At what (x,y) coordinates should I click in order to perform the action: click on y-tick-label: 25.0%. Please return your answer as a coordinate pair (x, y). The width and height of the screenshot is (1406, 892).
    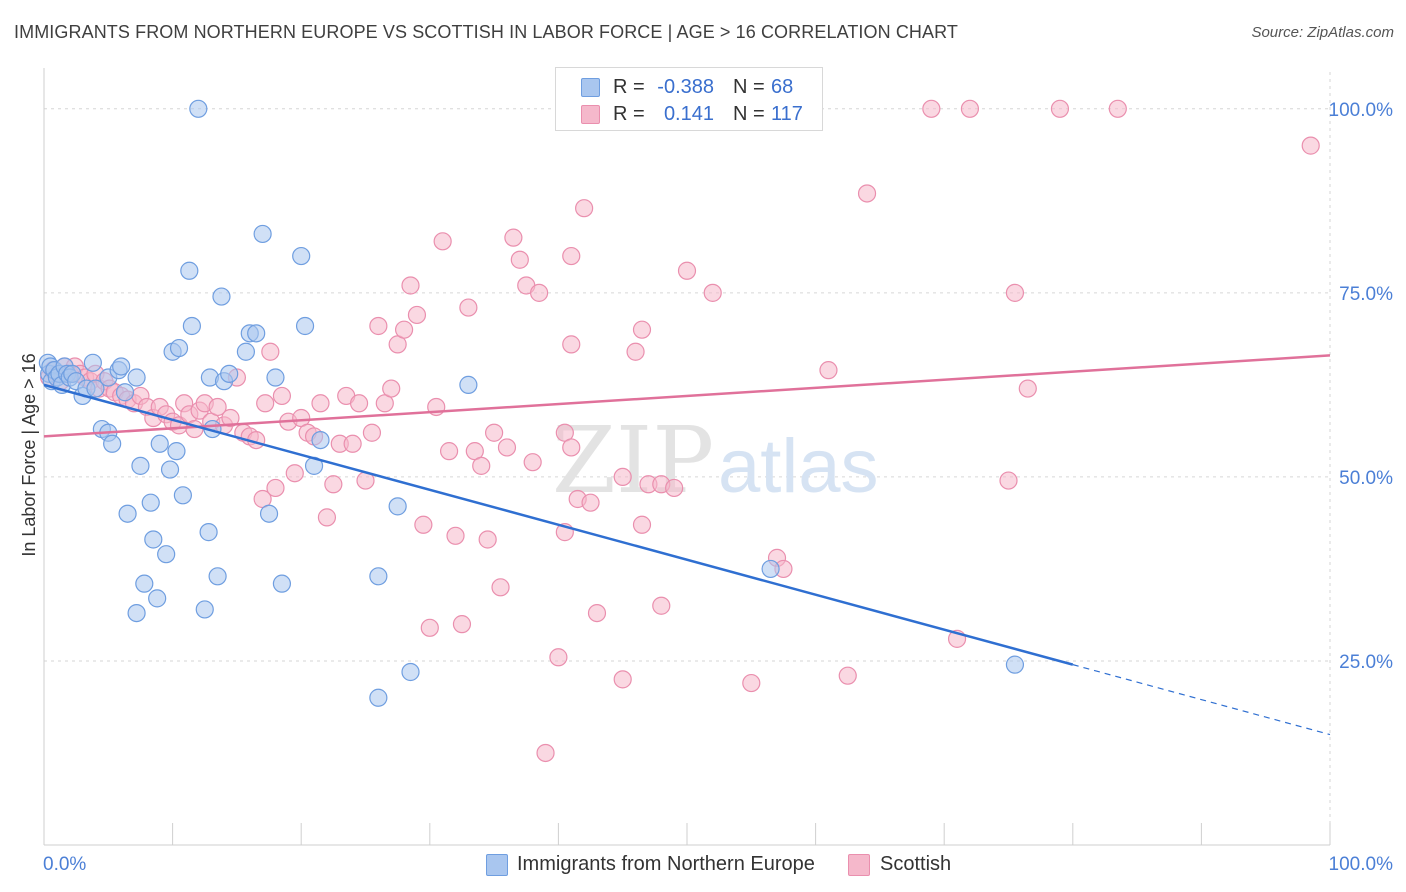
    Looking at the image, I should click on (1366, 662).